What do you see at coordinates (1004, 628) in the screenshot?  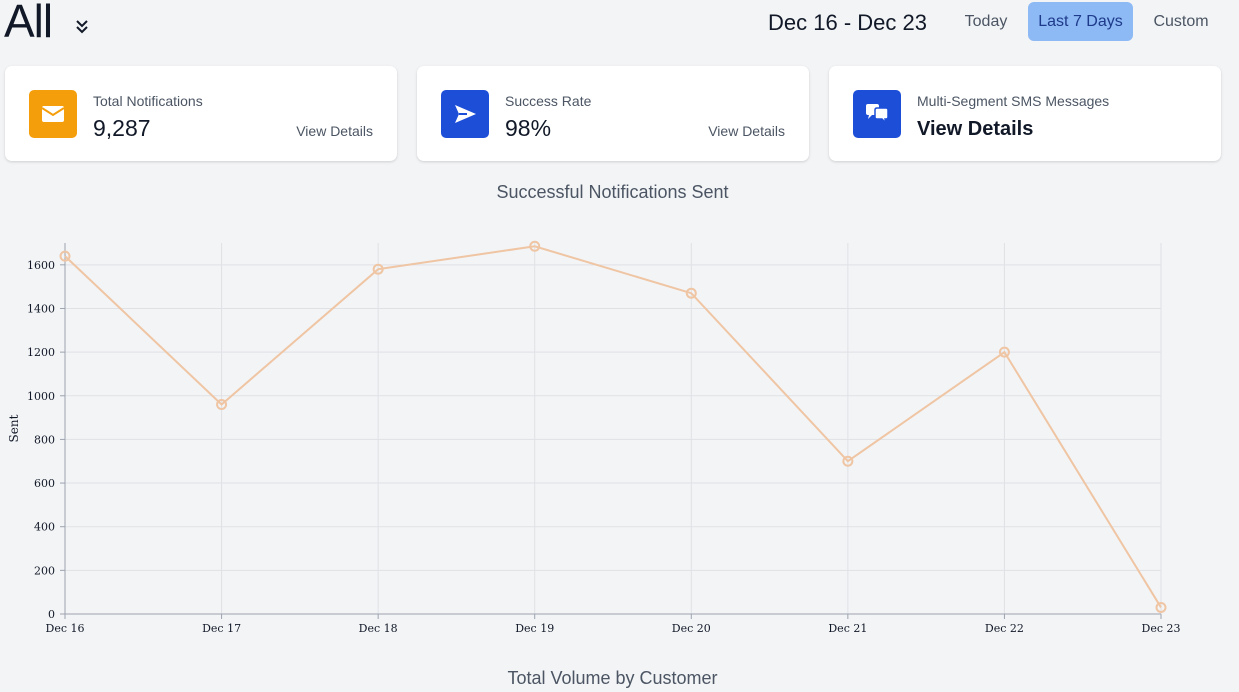 I see `x-tick-label: Dec 22` at bounding box center [1004, 628].